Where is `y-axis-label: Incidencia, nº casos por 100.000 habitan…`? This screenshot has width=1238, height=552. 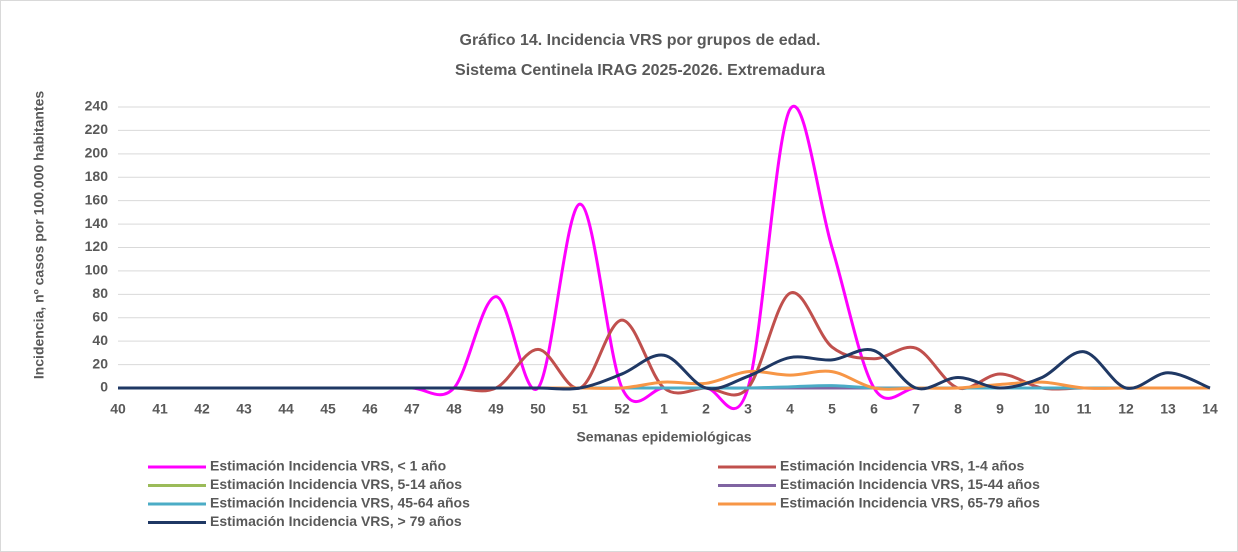
y-axis-label: Incidencia, nº casos por 100.000 habitan… is located at coordinates (39, 235).